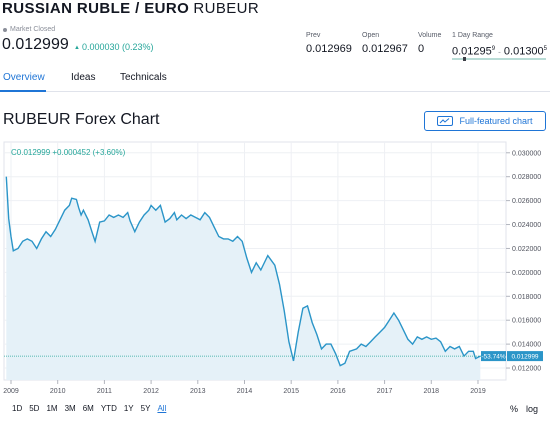 The width and height of the screenshot is (550, 423). Describe the element at coordinates (5, 29) in the screenshot. I see `status-dot-icon` at that location.